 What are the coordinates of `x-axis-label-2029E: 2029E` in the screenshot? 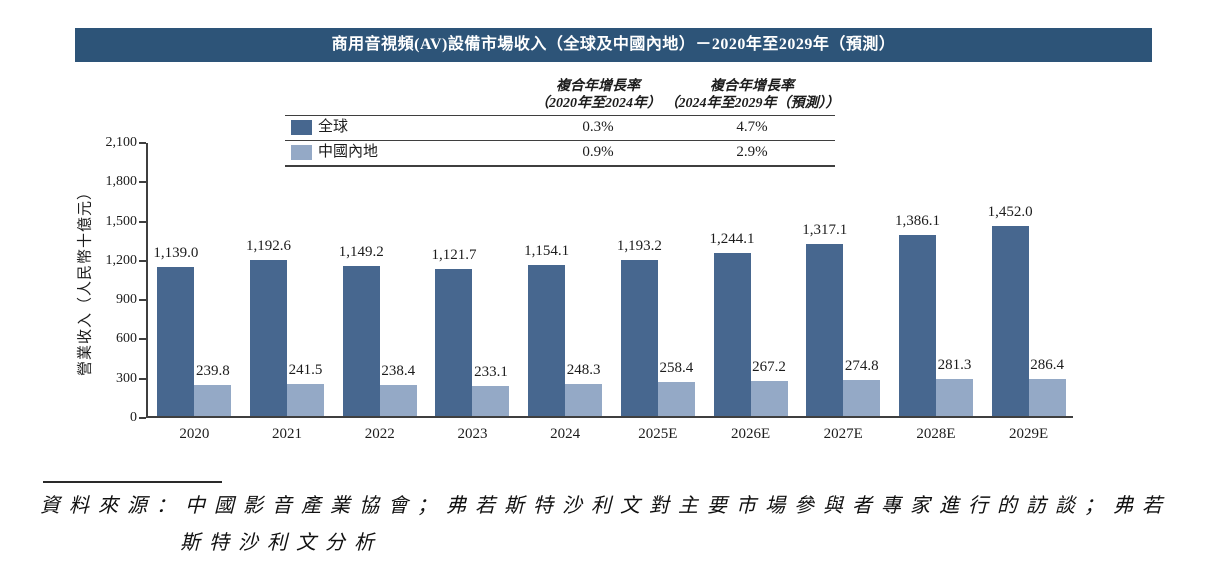 It's located at (1029, 434).